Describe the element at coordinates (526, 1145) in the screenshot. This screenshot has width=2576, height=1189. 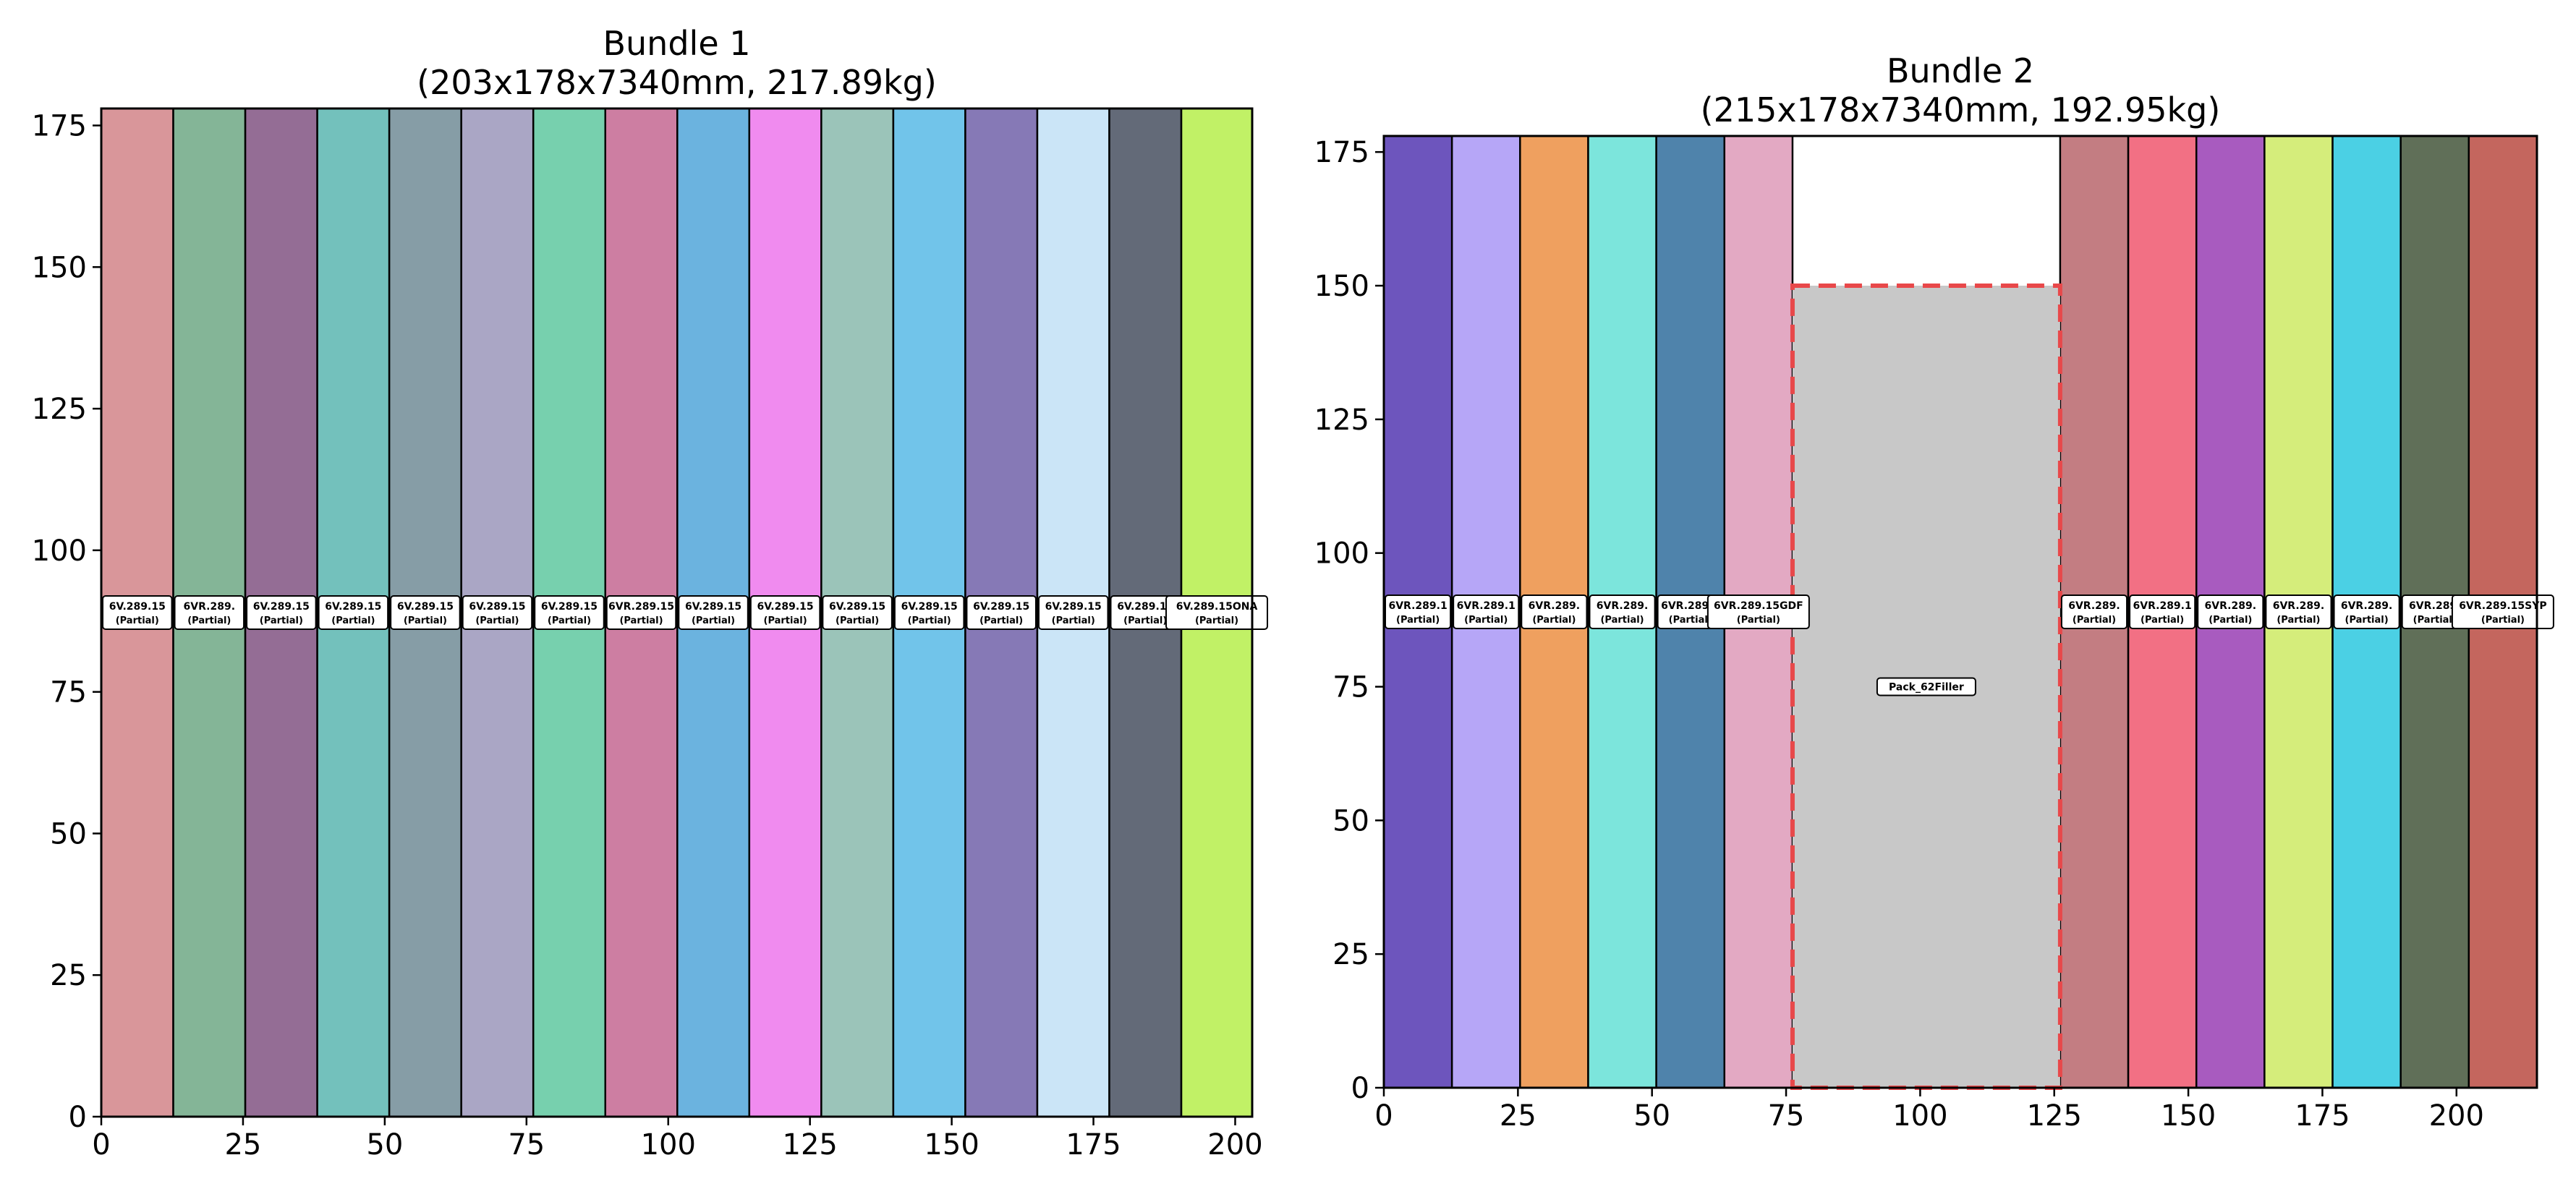
I see `bundle-1-x-tick-label: 75` at that location.